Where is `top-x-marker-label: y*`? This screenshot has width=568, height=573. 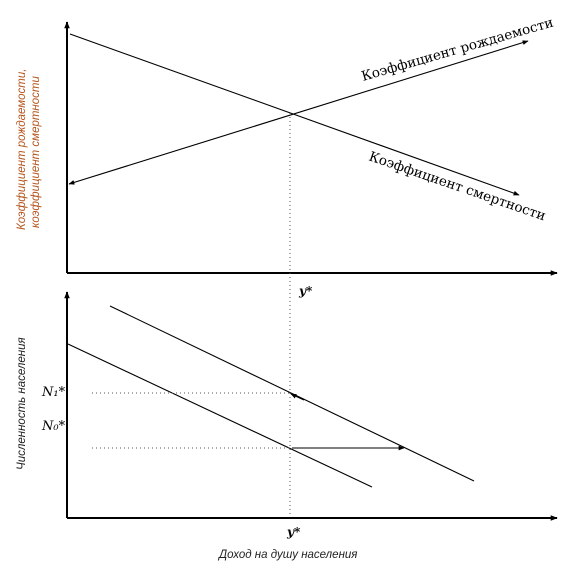
top-x-marker-label: y* is located at coordinates (305, 291).